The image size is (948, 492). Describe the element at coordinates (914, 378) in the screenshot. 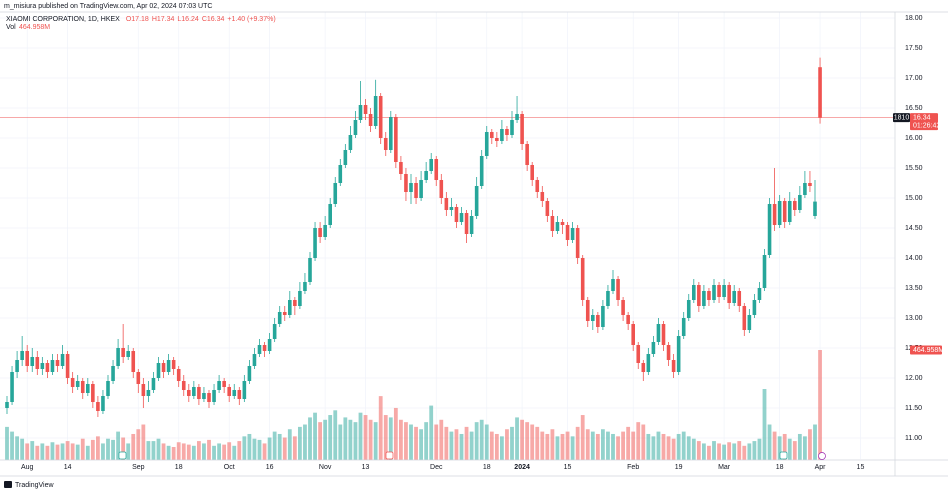

I see `y-tick-label: 12.00` at that location.